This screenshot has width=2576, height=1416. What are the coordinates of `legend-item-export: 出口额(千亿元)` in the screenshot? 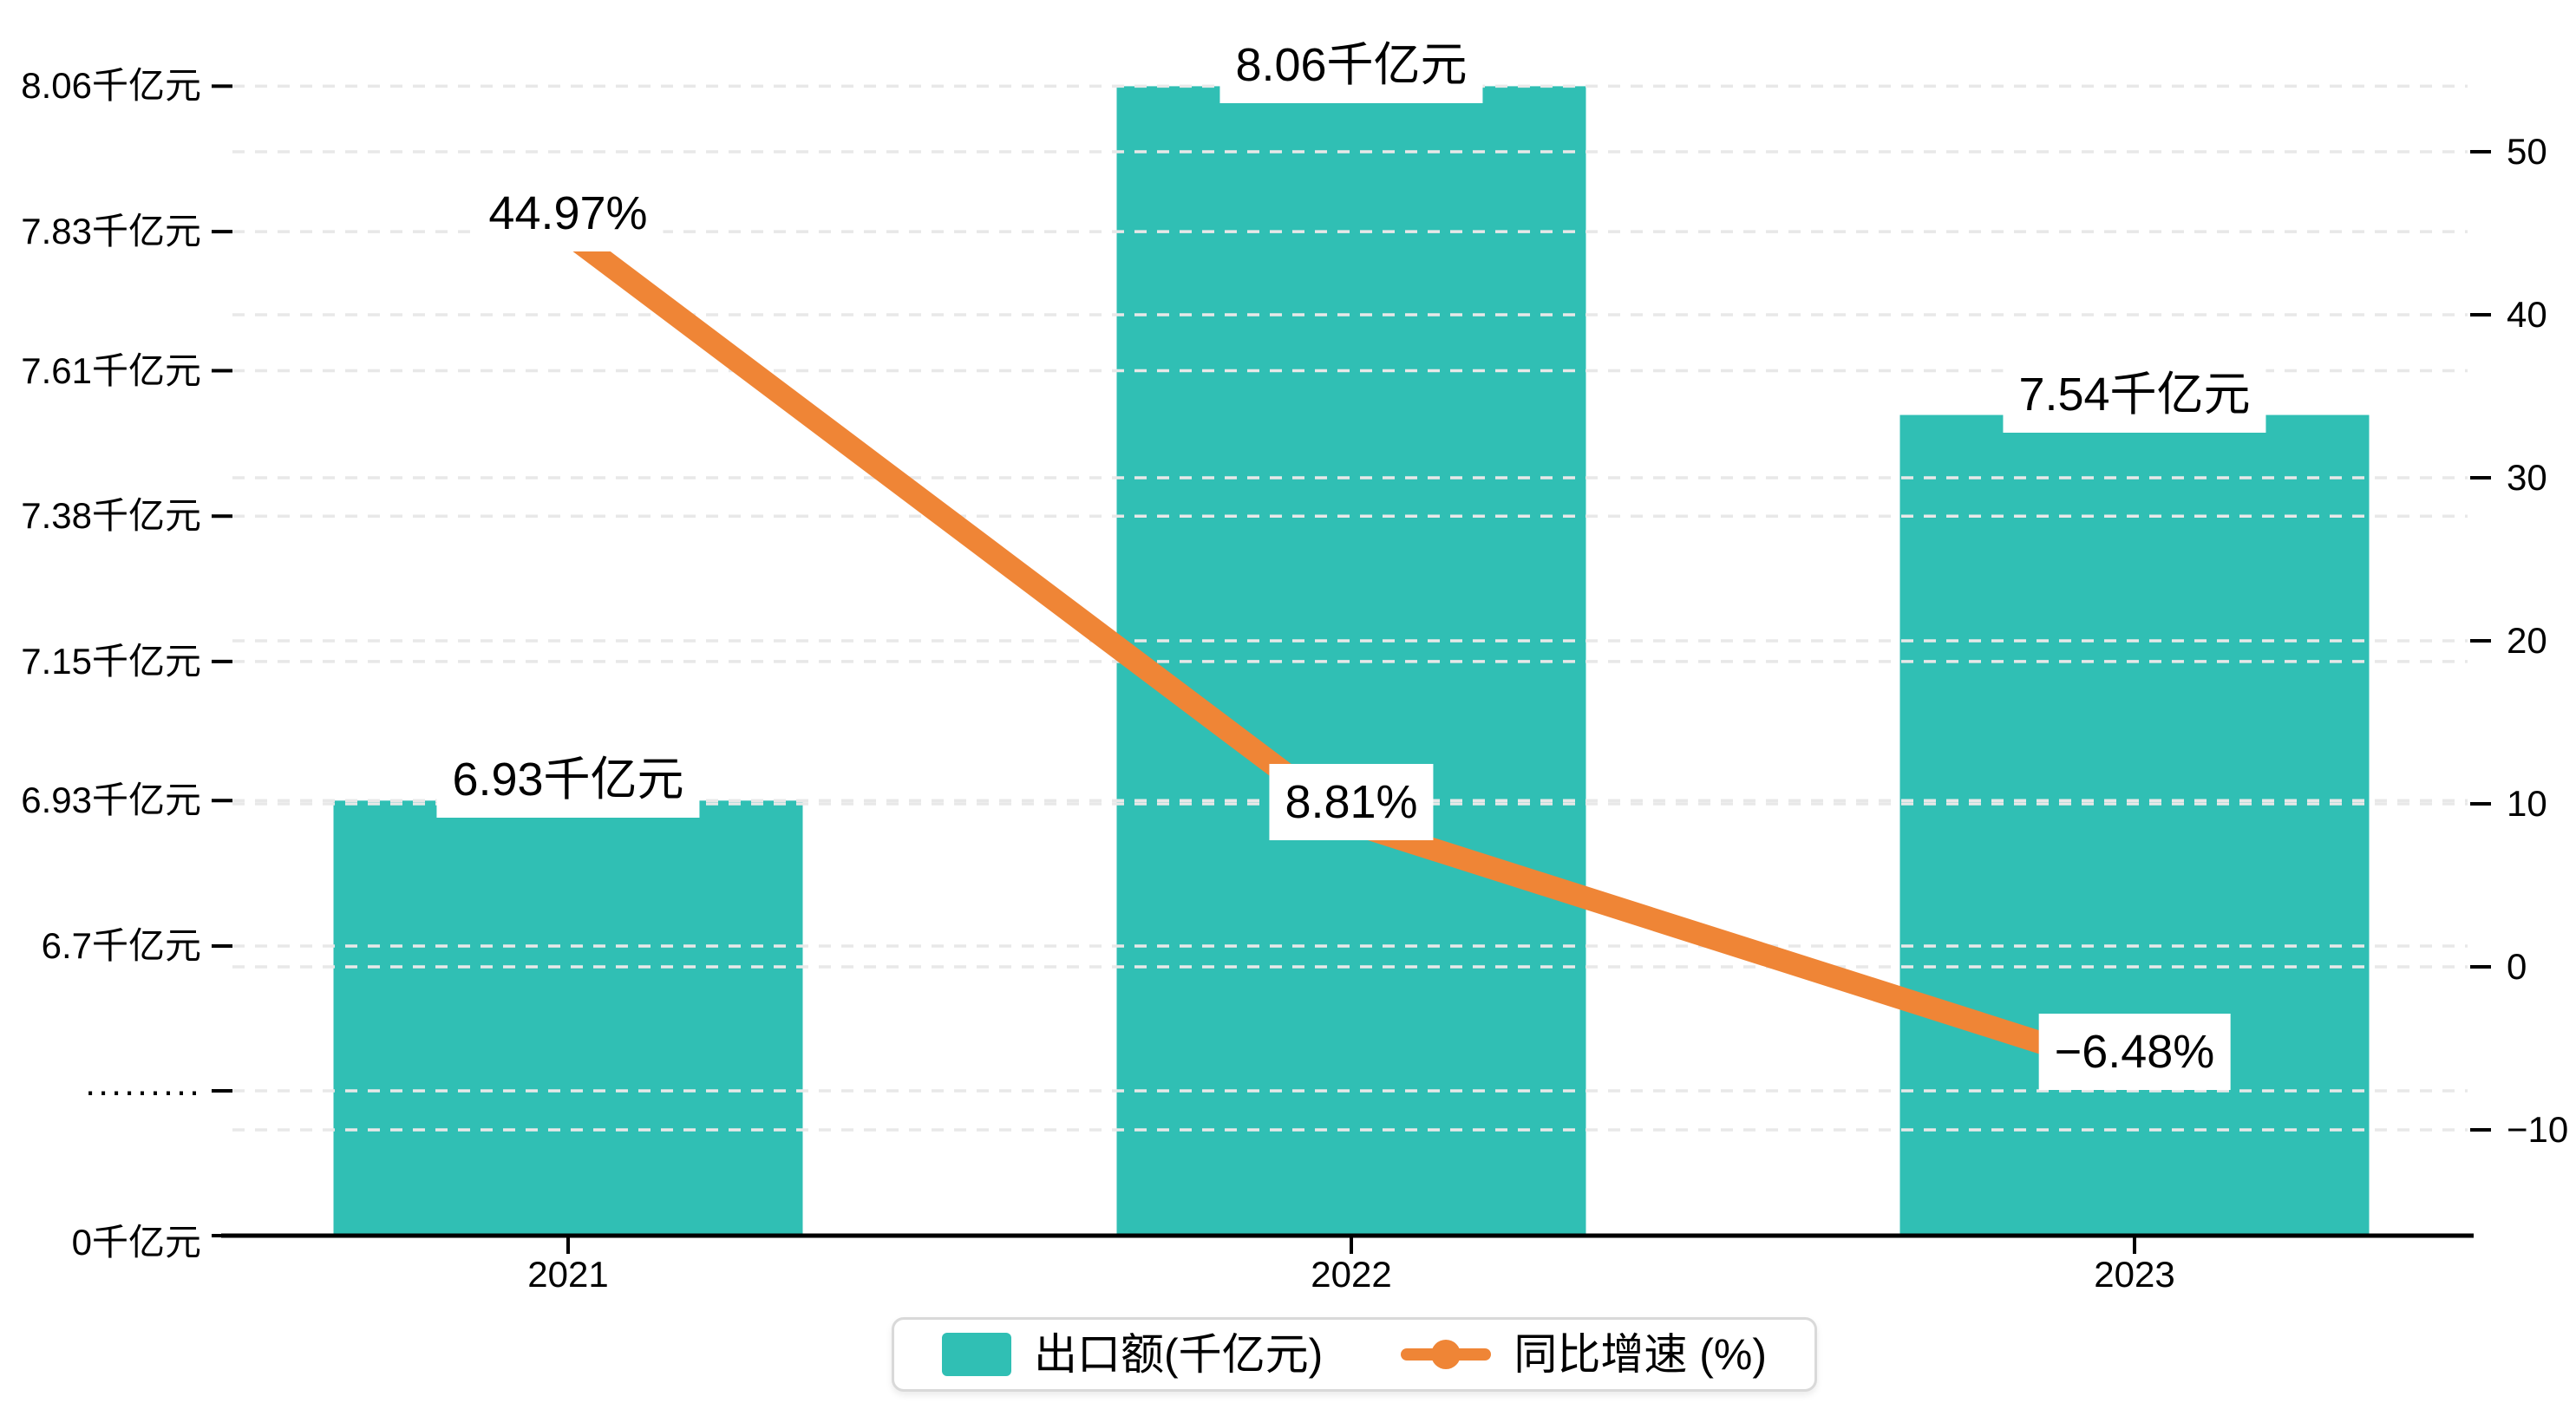 It's located at (1132, 1354).